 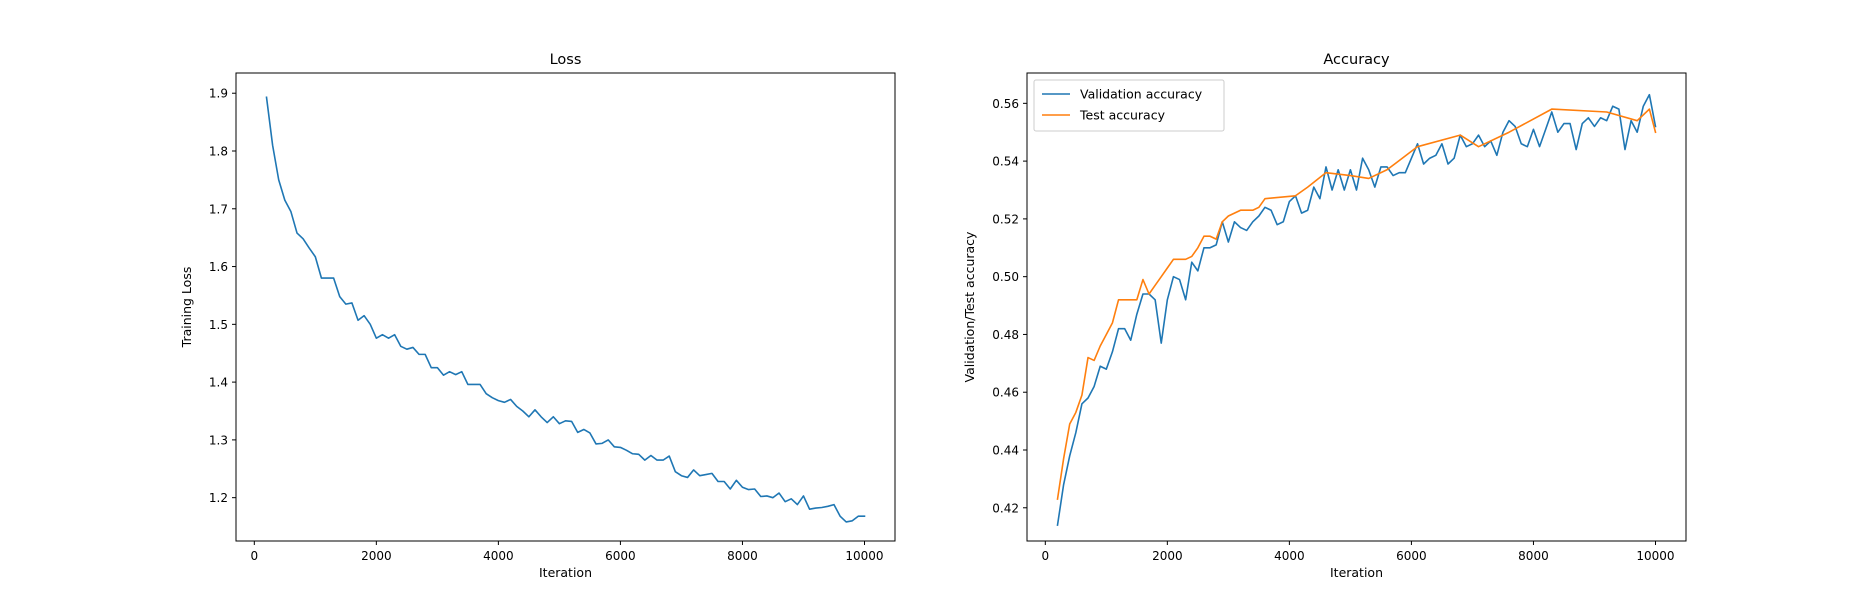 I want to click on legend: Validation accuracy Test accuracy, so click(x=1129, y=105).